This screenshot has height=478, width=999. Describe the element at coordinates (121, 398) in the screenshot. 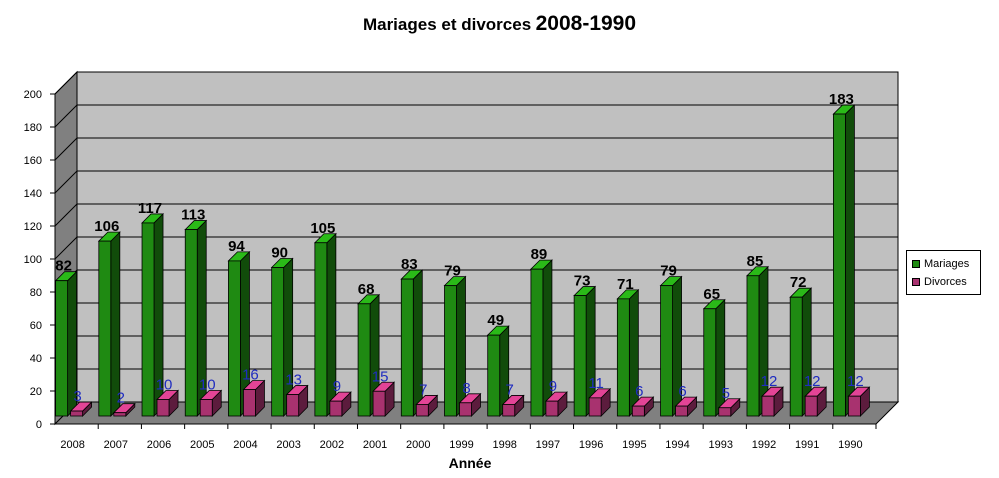

I see `data-label-divorces: 2` at that location.